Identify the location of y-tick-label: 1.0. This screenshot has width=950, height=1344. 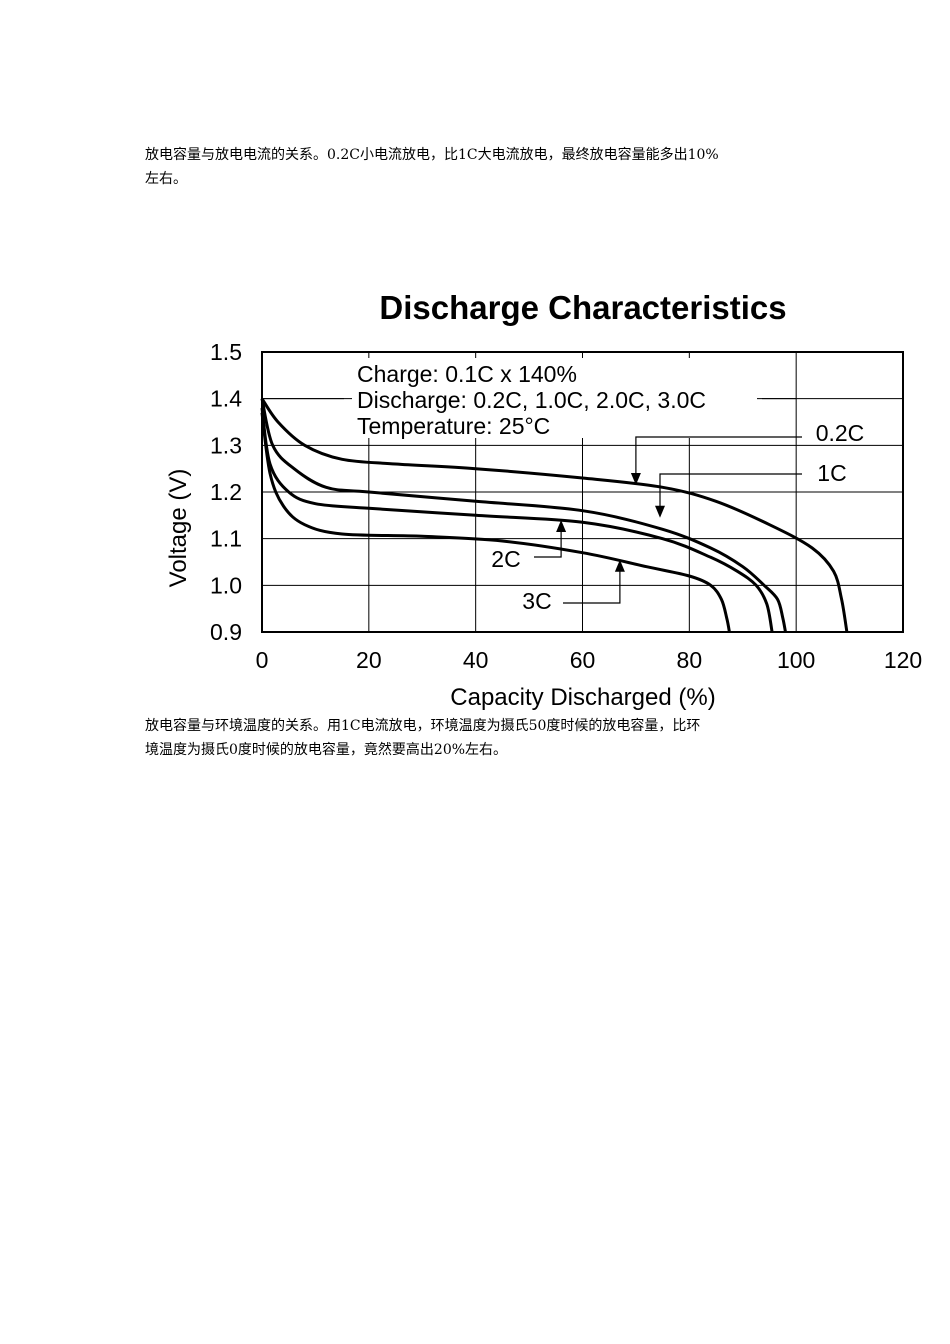
(226, 585).